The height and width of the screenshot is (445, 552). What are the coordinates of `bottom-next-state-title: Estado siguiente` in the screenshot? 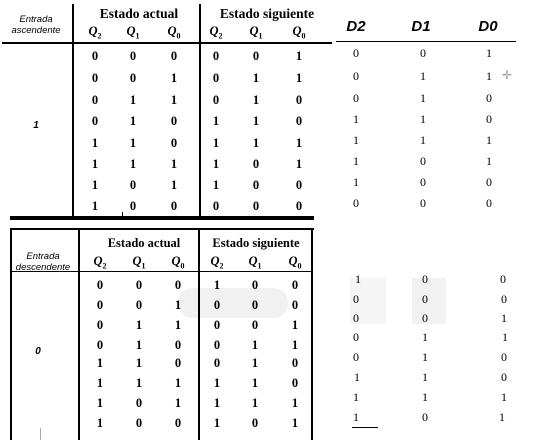 It's located at (256, 243).